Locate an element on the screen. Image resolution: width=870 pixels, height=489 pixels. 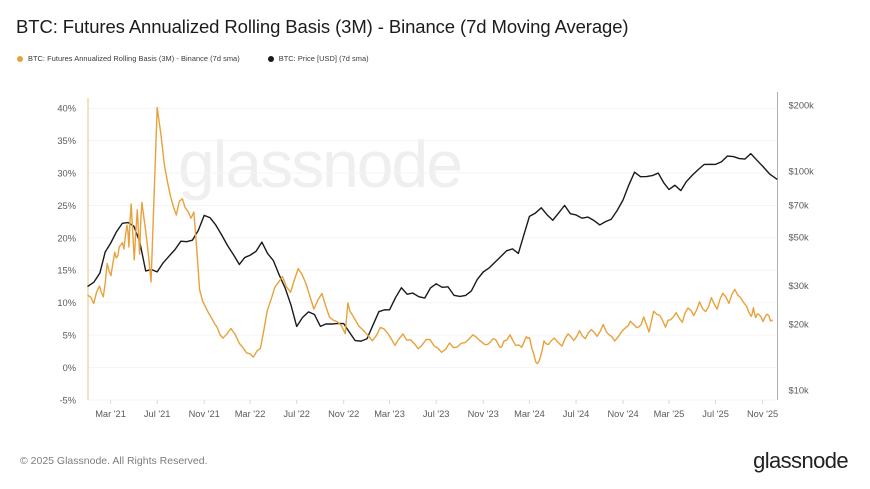
glassnode-logo: glassnode is located at coordinates (801, 460).